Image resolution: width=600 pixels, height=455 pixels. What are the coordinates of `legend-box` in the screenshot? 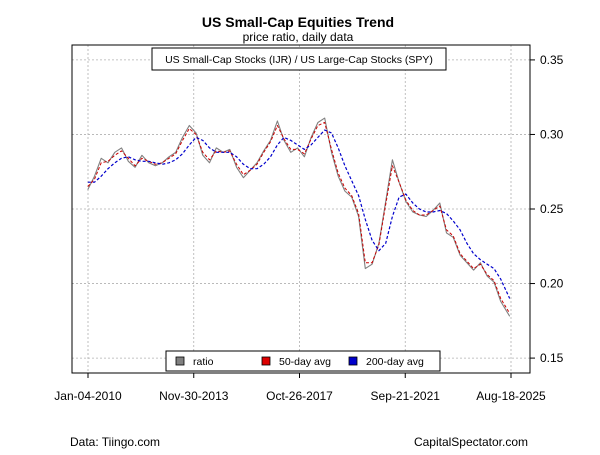 It's located at (303, 361).